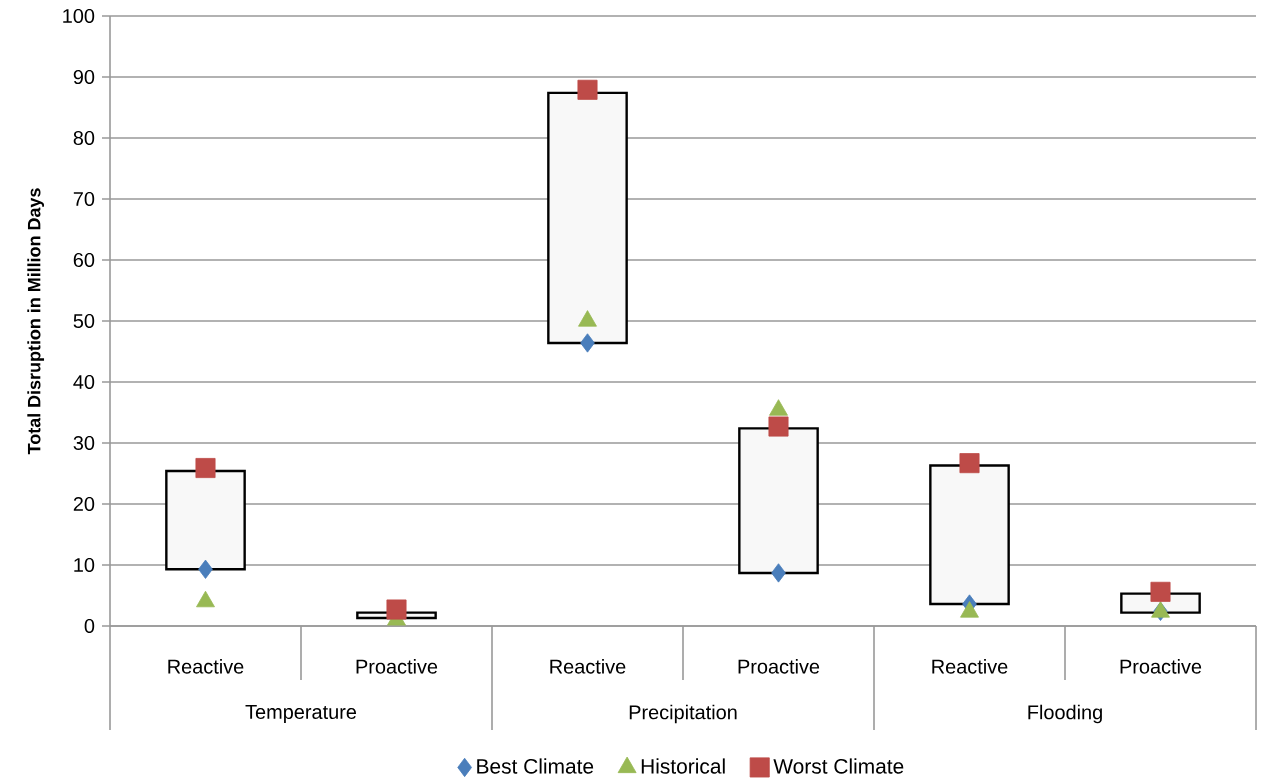 The height and width of the screenshot is (784, 1262). Describe the element at coordinates (683, 714) in the screenshot. I see `text: Precipitation` at that location.